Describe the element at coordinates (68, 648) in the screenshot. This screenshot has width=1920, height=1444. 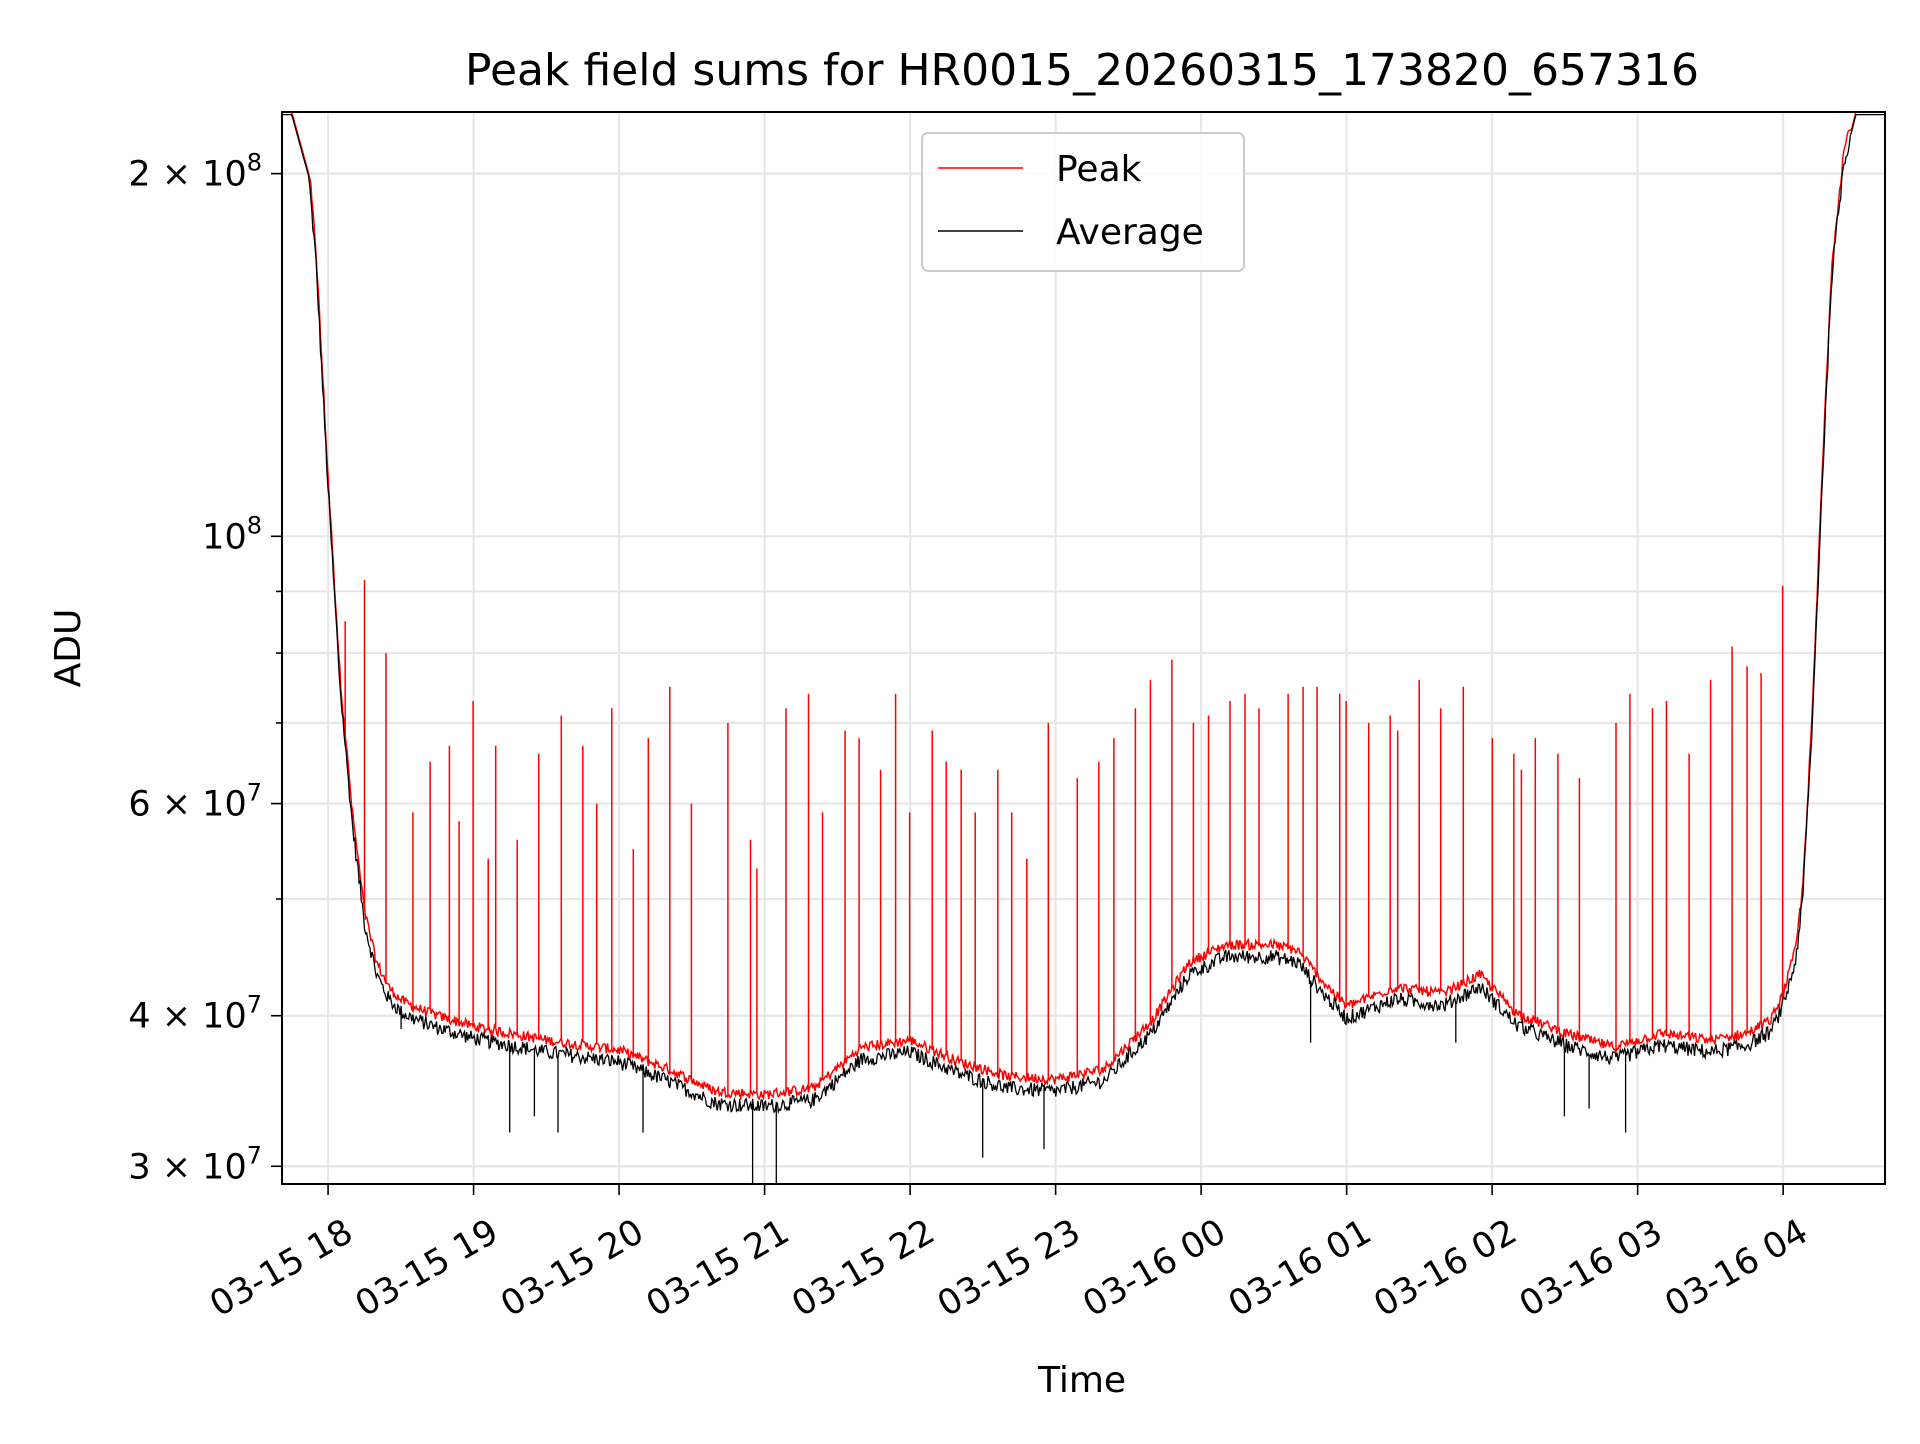
I see `y-axis-title: ADU` at that location.